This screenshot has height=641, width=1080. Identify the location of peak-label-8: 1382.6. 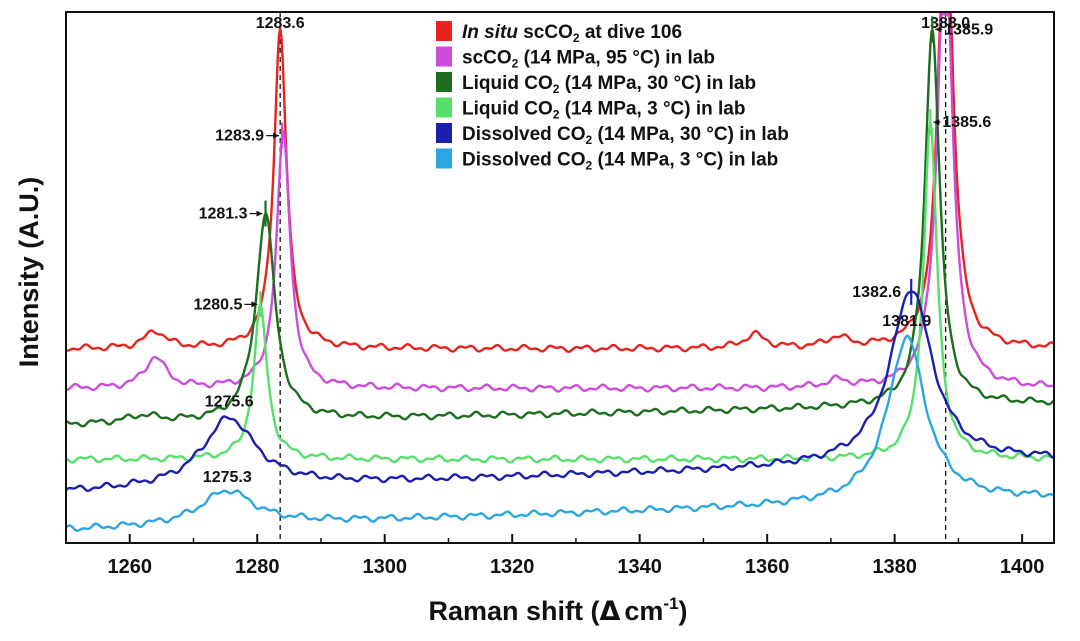
(876, 292).